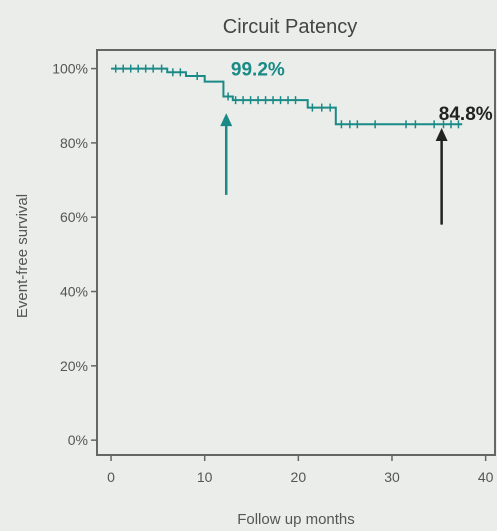 The height and width of the screenshot is (531, 497). I want to click on y-axis-label: Event-free survival, so click(22, 256).